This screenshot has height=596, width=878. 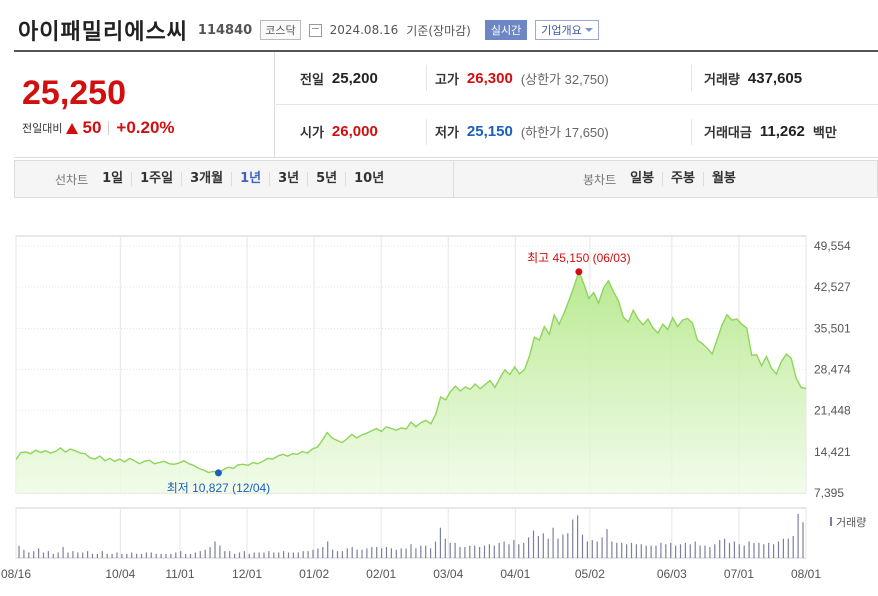 I want to click on line-chart-tabs: 선차트 1일 1주일 3개월 1년 3년 5년 10년, so click(x=203, y=179).